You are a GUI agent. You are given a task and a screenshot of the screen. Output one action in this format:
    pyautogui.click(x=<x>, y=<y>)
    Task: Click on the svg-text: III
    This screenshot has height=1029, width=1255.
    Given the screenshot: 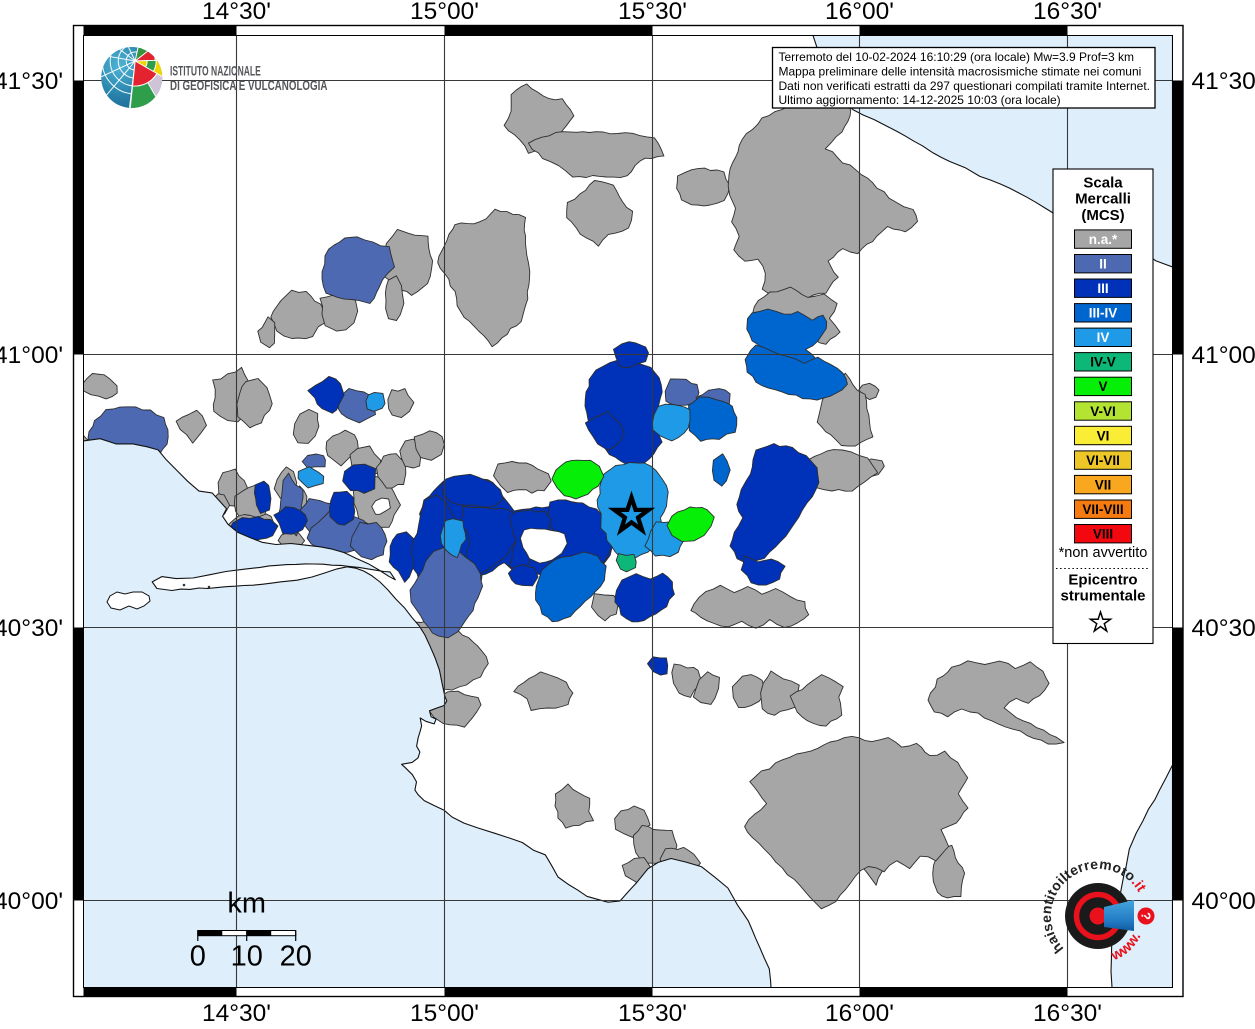 What is the action you would take?
    pyautogui.click(x=1102, y=288)
    